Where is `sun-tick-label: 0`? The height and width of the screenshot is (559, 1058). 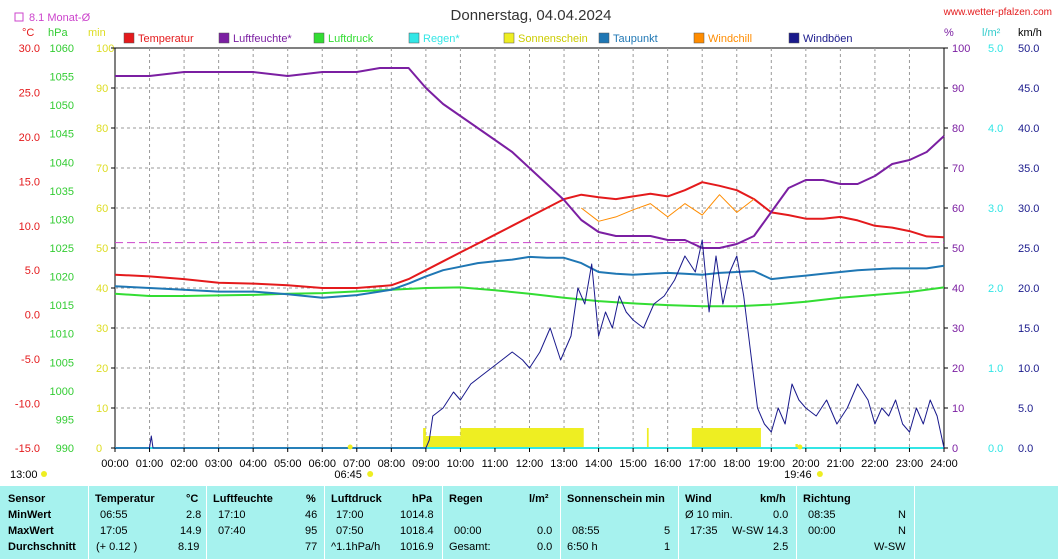 sun-tick-label: 0 is located at coordinates (99, 449).